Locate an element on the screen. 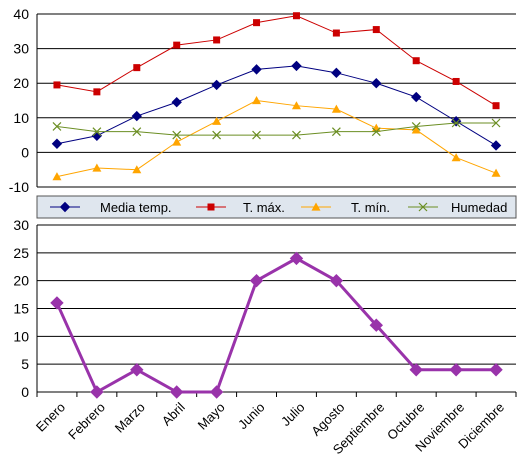 The height and width of the screenshot is (472, 519). bottom-y-tick-label: 10 is located at coordinates (21, 336).